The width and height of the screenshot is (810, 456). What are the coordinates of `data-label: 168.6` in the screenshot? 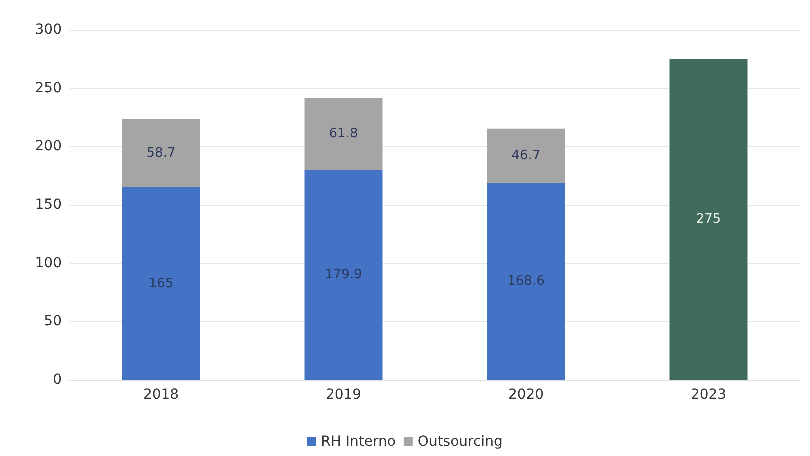 It's located at (526, 282).